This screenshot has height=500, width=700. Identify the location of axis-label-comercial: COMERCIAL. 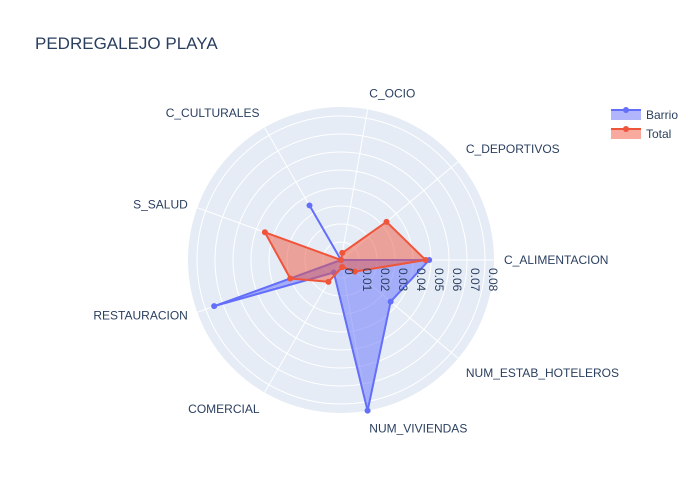
(224, 409).